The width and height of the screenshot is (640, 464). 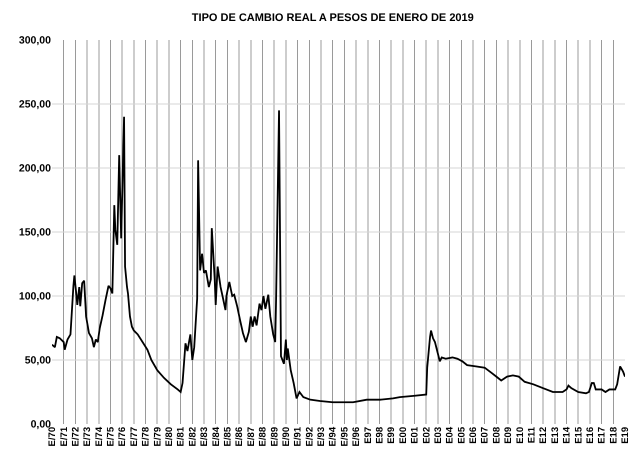 I want to click on x-tick-label: E13, so click(x=555, y=435).